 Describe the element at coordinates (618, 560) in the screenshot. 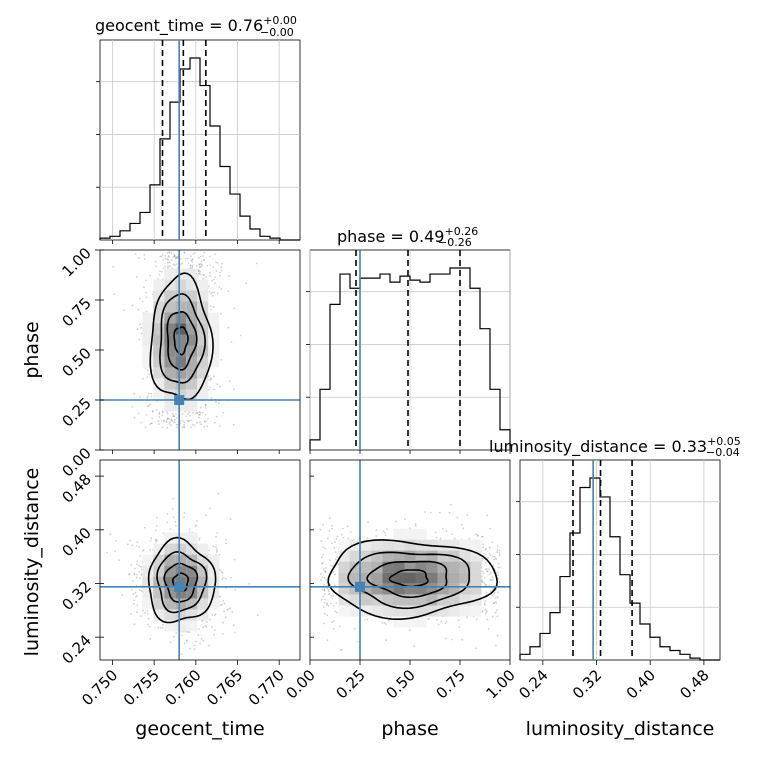

I see `hist-panel-luminosity_distance` at that location.